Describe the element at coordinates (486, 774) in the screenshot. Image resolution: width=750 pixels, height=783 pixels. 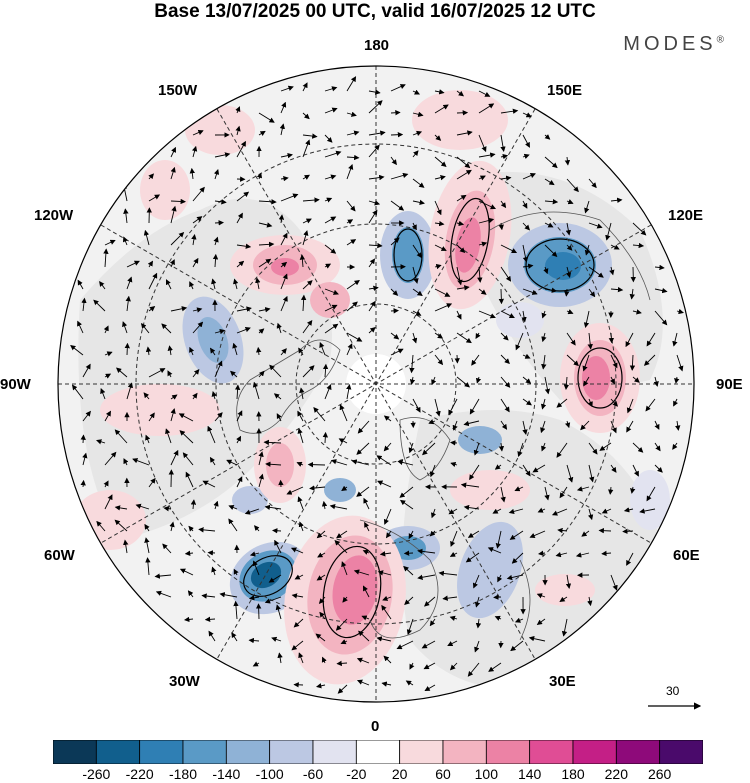
I see `colorbar-label: 100` at that location.